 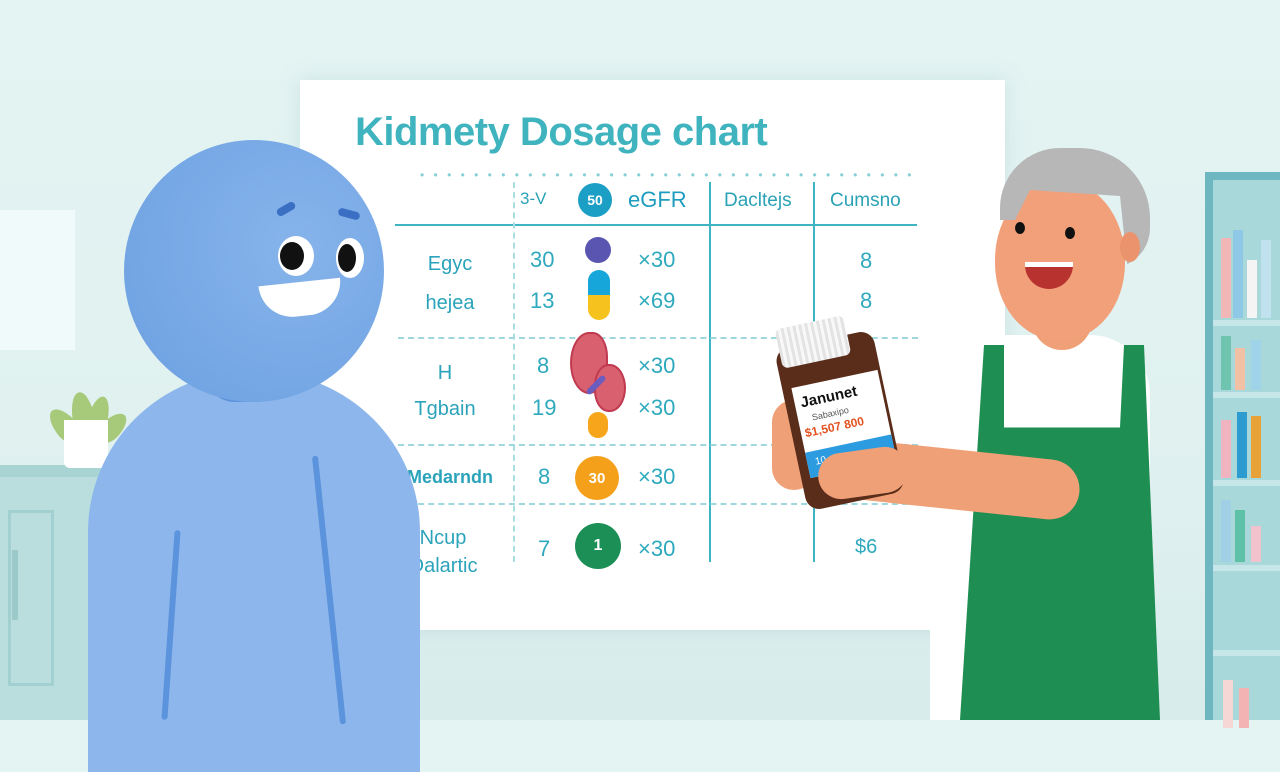 I want to click on kidney-icon, so click(x=598, y=372).